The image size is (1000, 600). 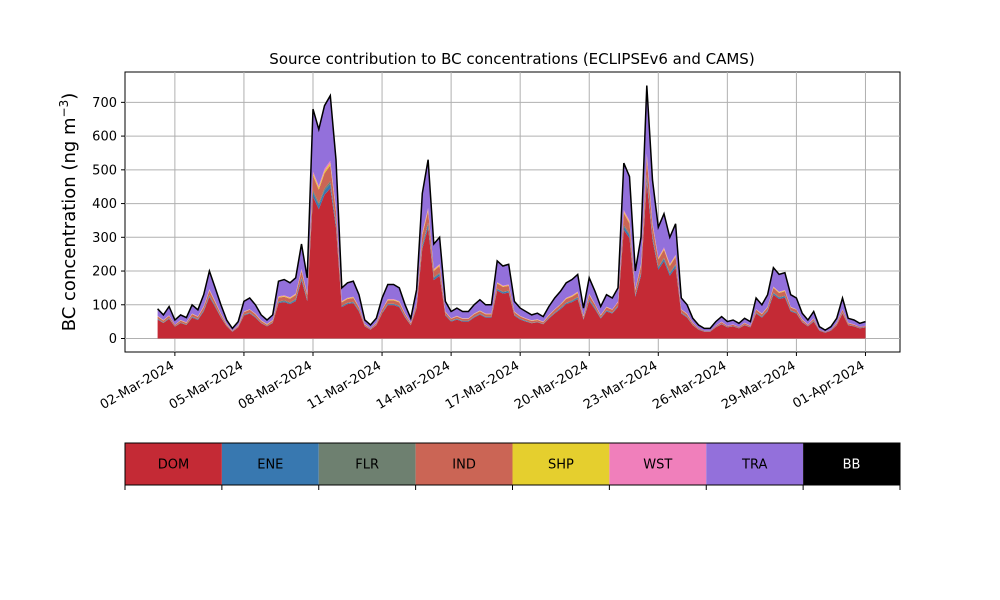 What do you see at coordinates (108, 221) in the screenshot?
I see `y-axis-ticks: 0 100 200 300 400 500 600 700` at bounding box center [108, 221].